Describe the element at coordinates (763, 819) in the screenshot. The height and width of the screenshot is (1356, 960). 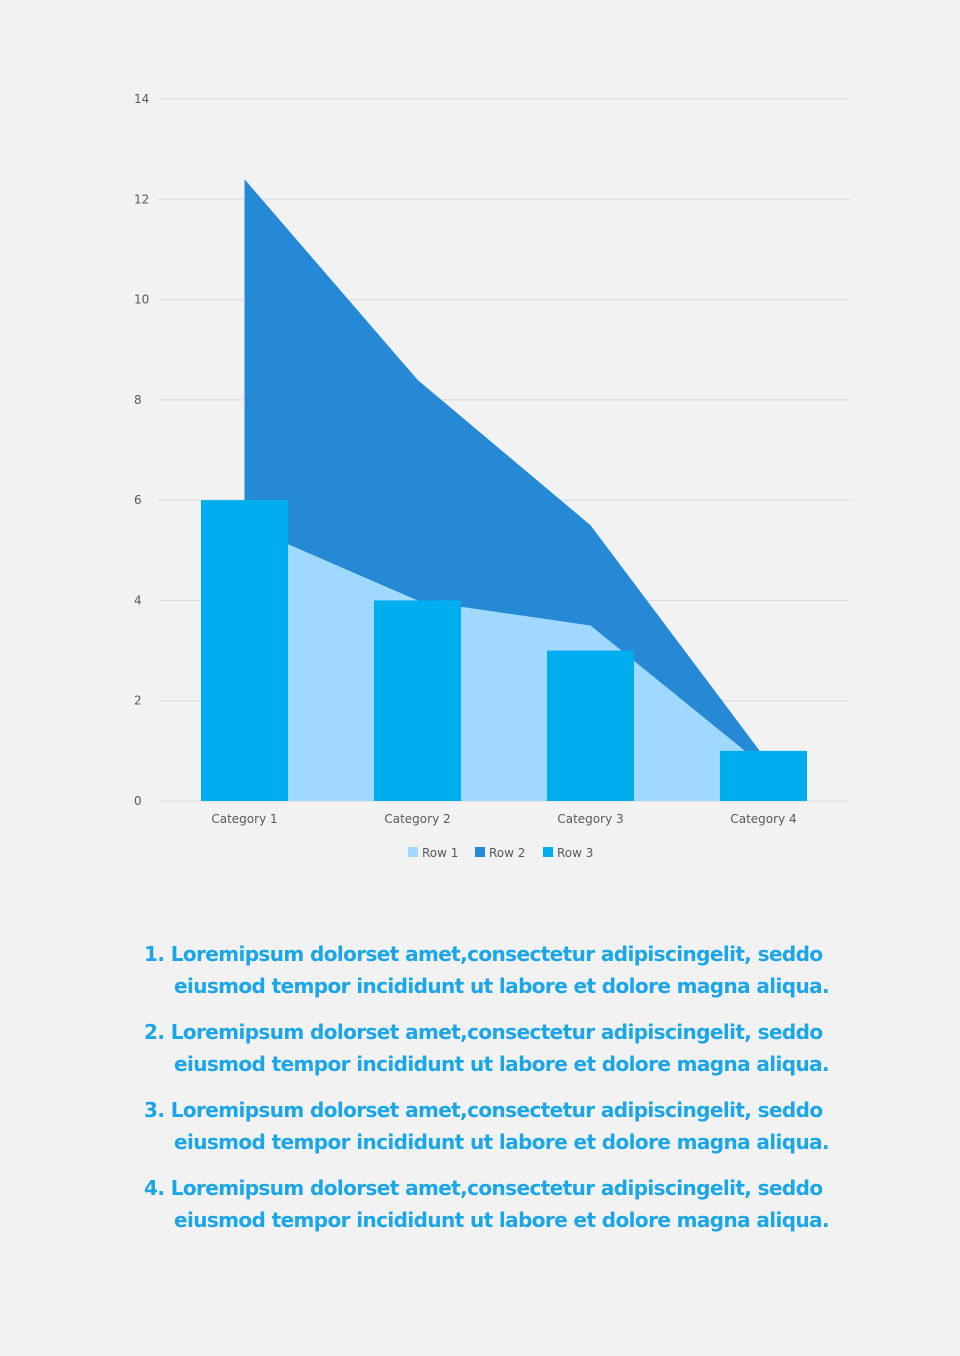
I see `x-tick-label: Category 4` at that location.